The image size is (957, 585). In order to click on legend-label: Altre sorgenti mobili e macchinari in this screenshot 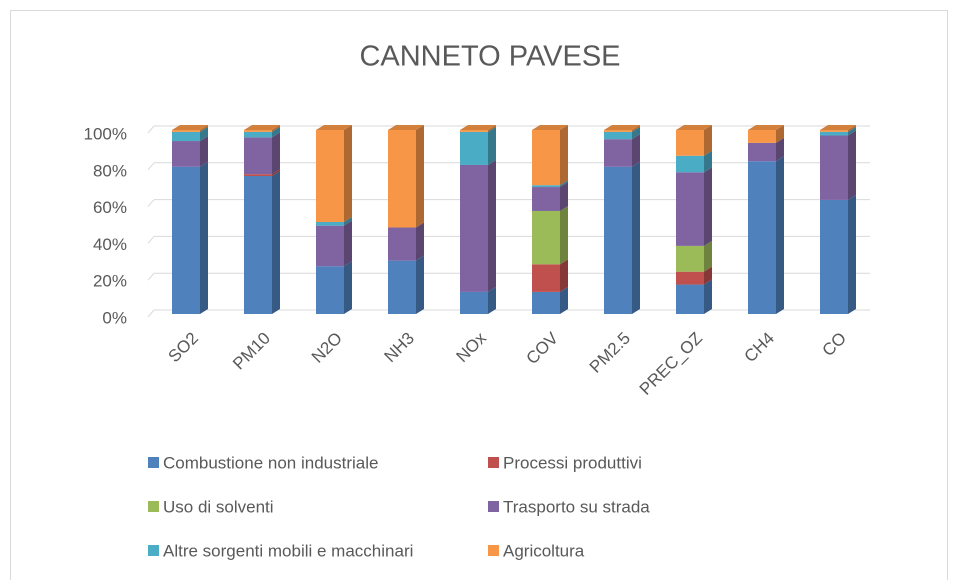, I will do `click(288, 550)`.